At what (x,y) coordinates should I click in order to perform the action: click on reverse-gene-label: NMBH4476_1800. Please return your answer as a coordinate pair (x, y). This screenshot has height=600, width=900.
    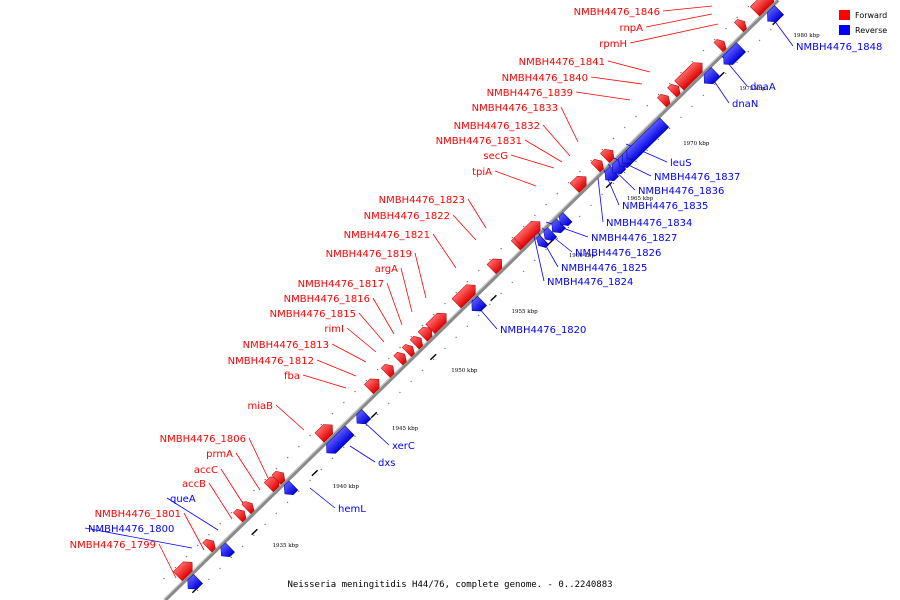
    Looking at the image, I should click on (131, 529).